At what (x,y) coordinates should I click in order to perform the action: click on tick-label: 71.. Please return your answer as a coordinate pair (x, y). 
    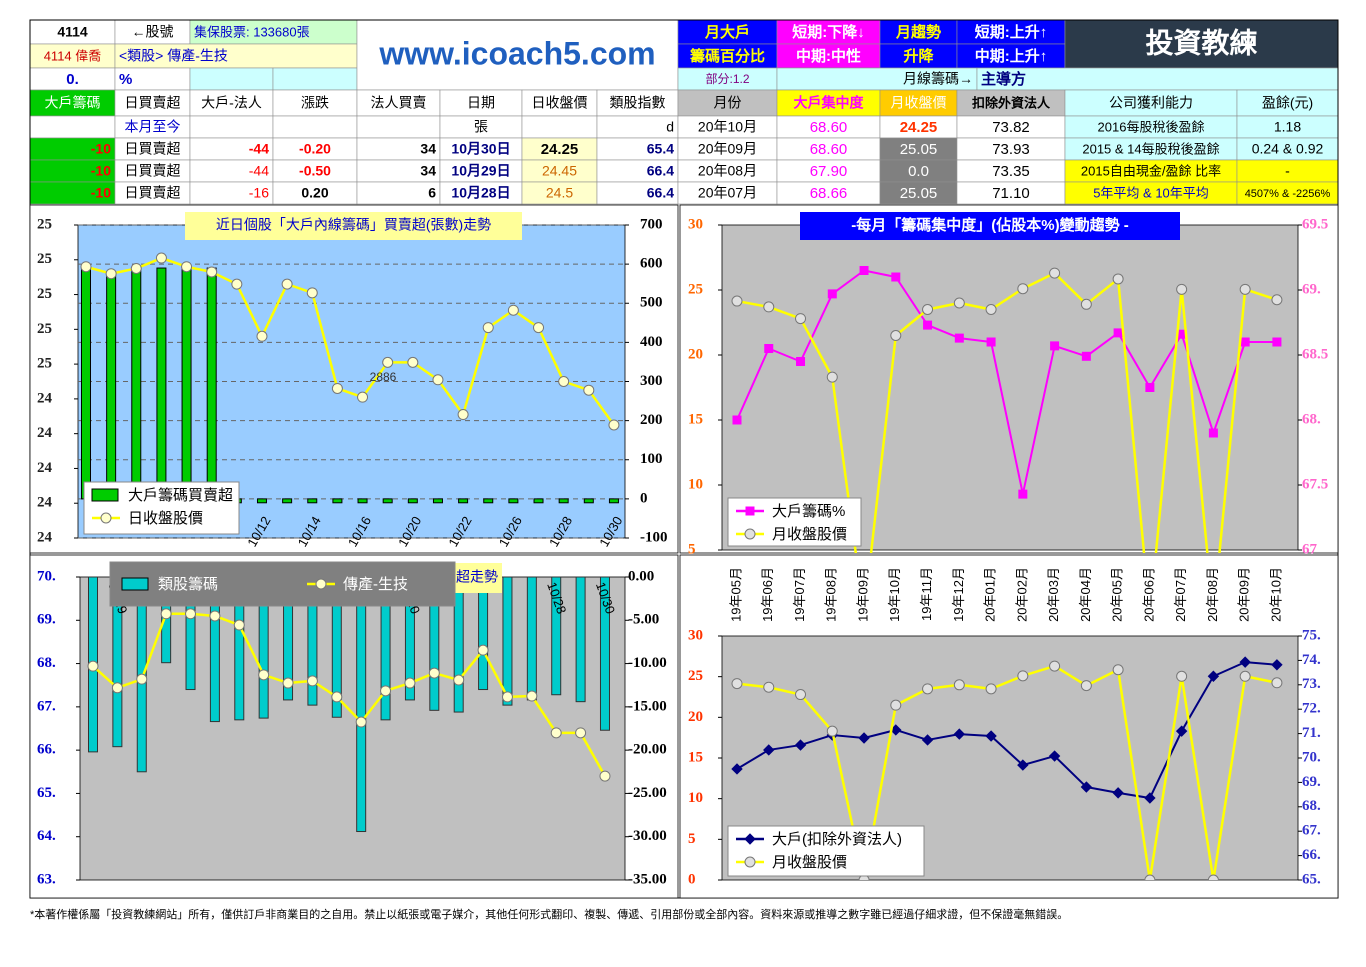
    Looking at the image, I should click on (1311, 733).